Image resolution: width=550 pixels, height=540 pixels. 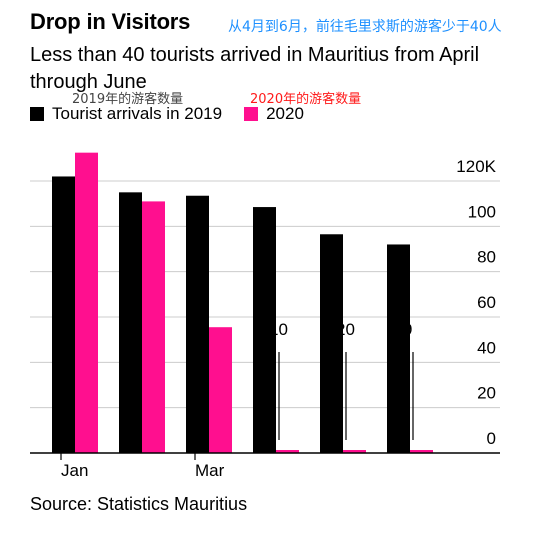 I want to click on bar-2019-apr, so click(x=264, y=330).